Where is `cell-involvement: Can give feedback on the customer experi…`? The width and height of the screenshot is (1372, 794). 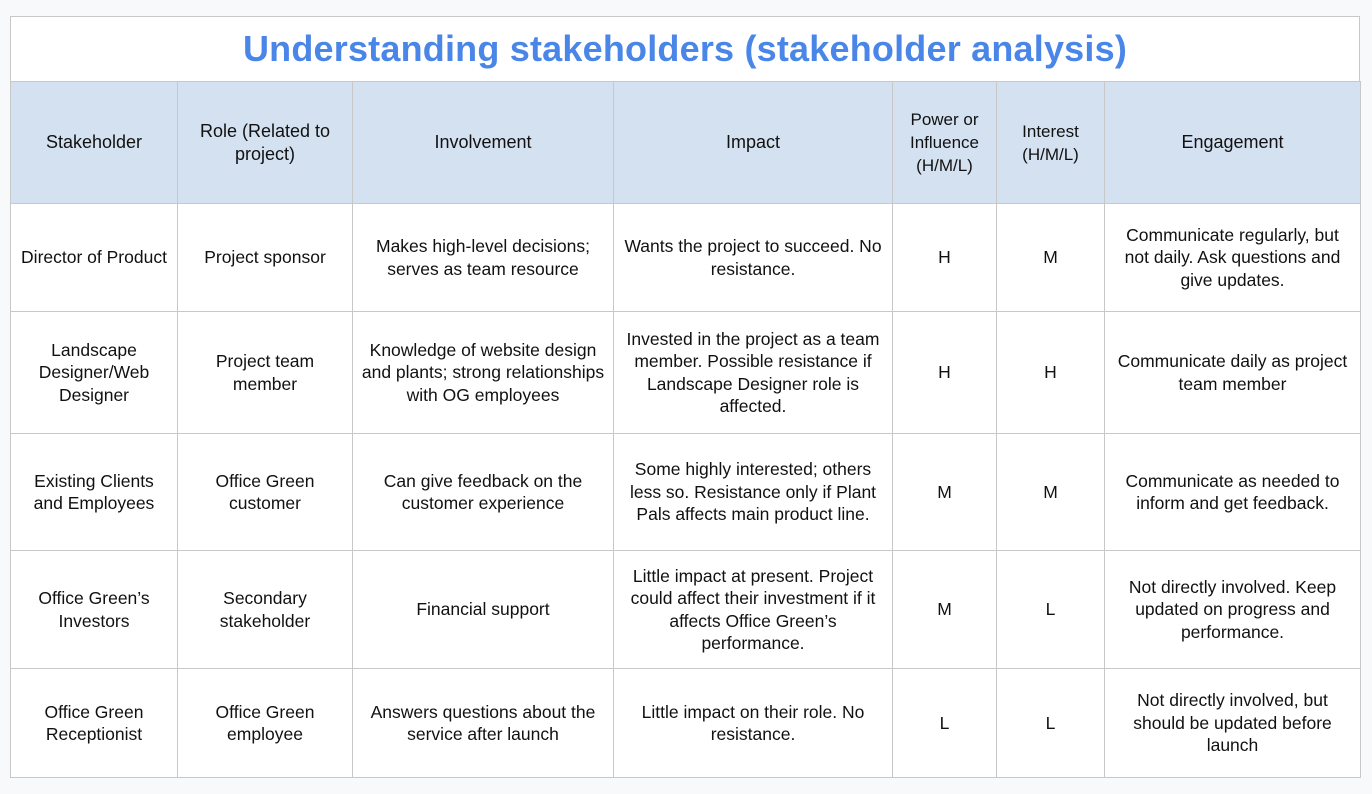
cell-involvement: Can give feedback on the customer experi… is located at coordinates (483, 492).